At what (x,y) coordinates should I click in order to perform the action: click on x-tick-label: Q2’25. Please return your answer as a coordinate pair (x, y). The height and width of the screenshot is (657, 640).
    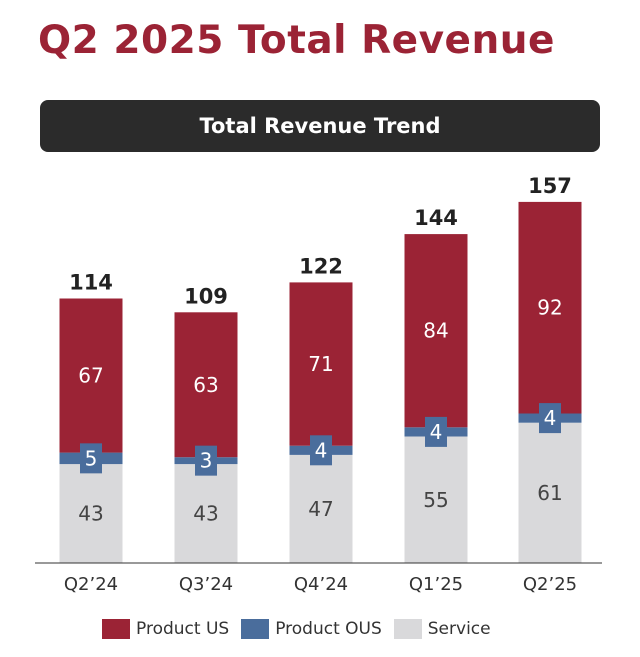
    Looking at the image, I should click on (550, 584).